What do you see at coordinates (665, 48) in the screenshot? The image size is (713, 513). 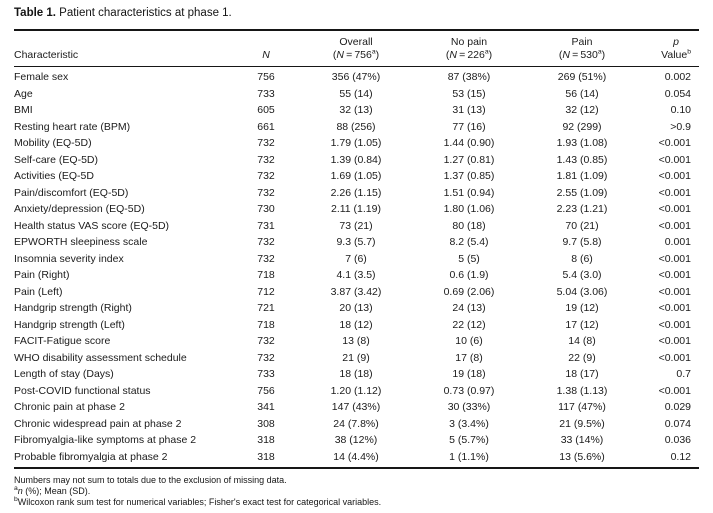 I see `col-header-p-value: p Valueb` at bounding box center [665, 48].